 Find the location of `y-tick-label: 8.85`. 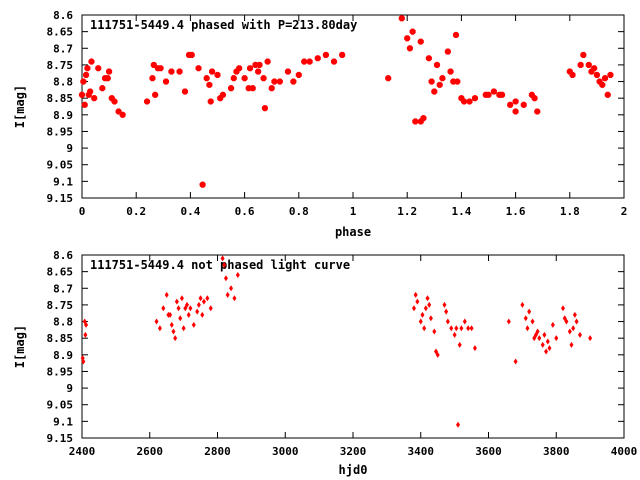

y-tick-label: 8.85 is located at coordinates (60, 98).